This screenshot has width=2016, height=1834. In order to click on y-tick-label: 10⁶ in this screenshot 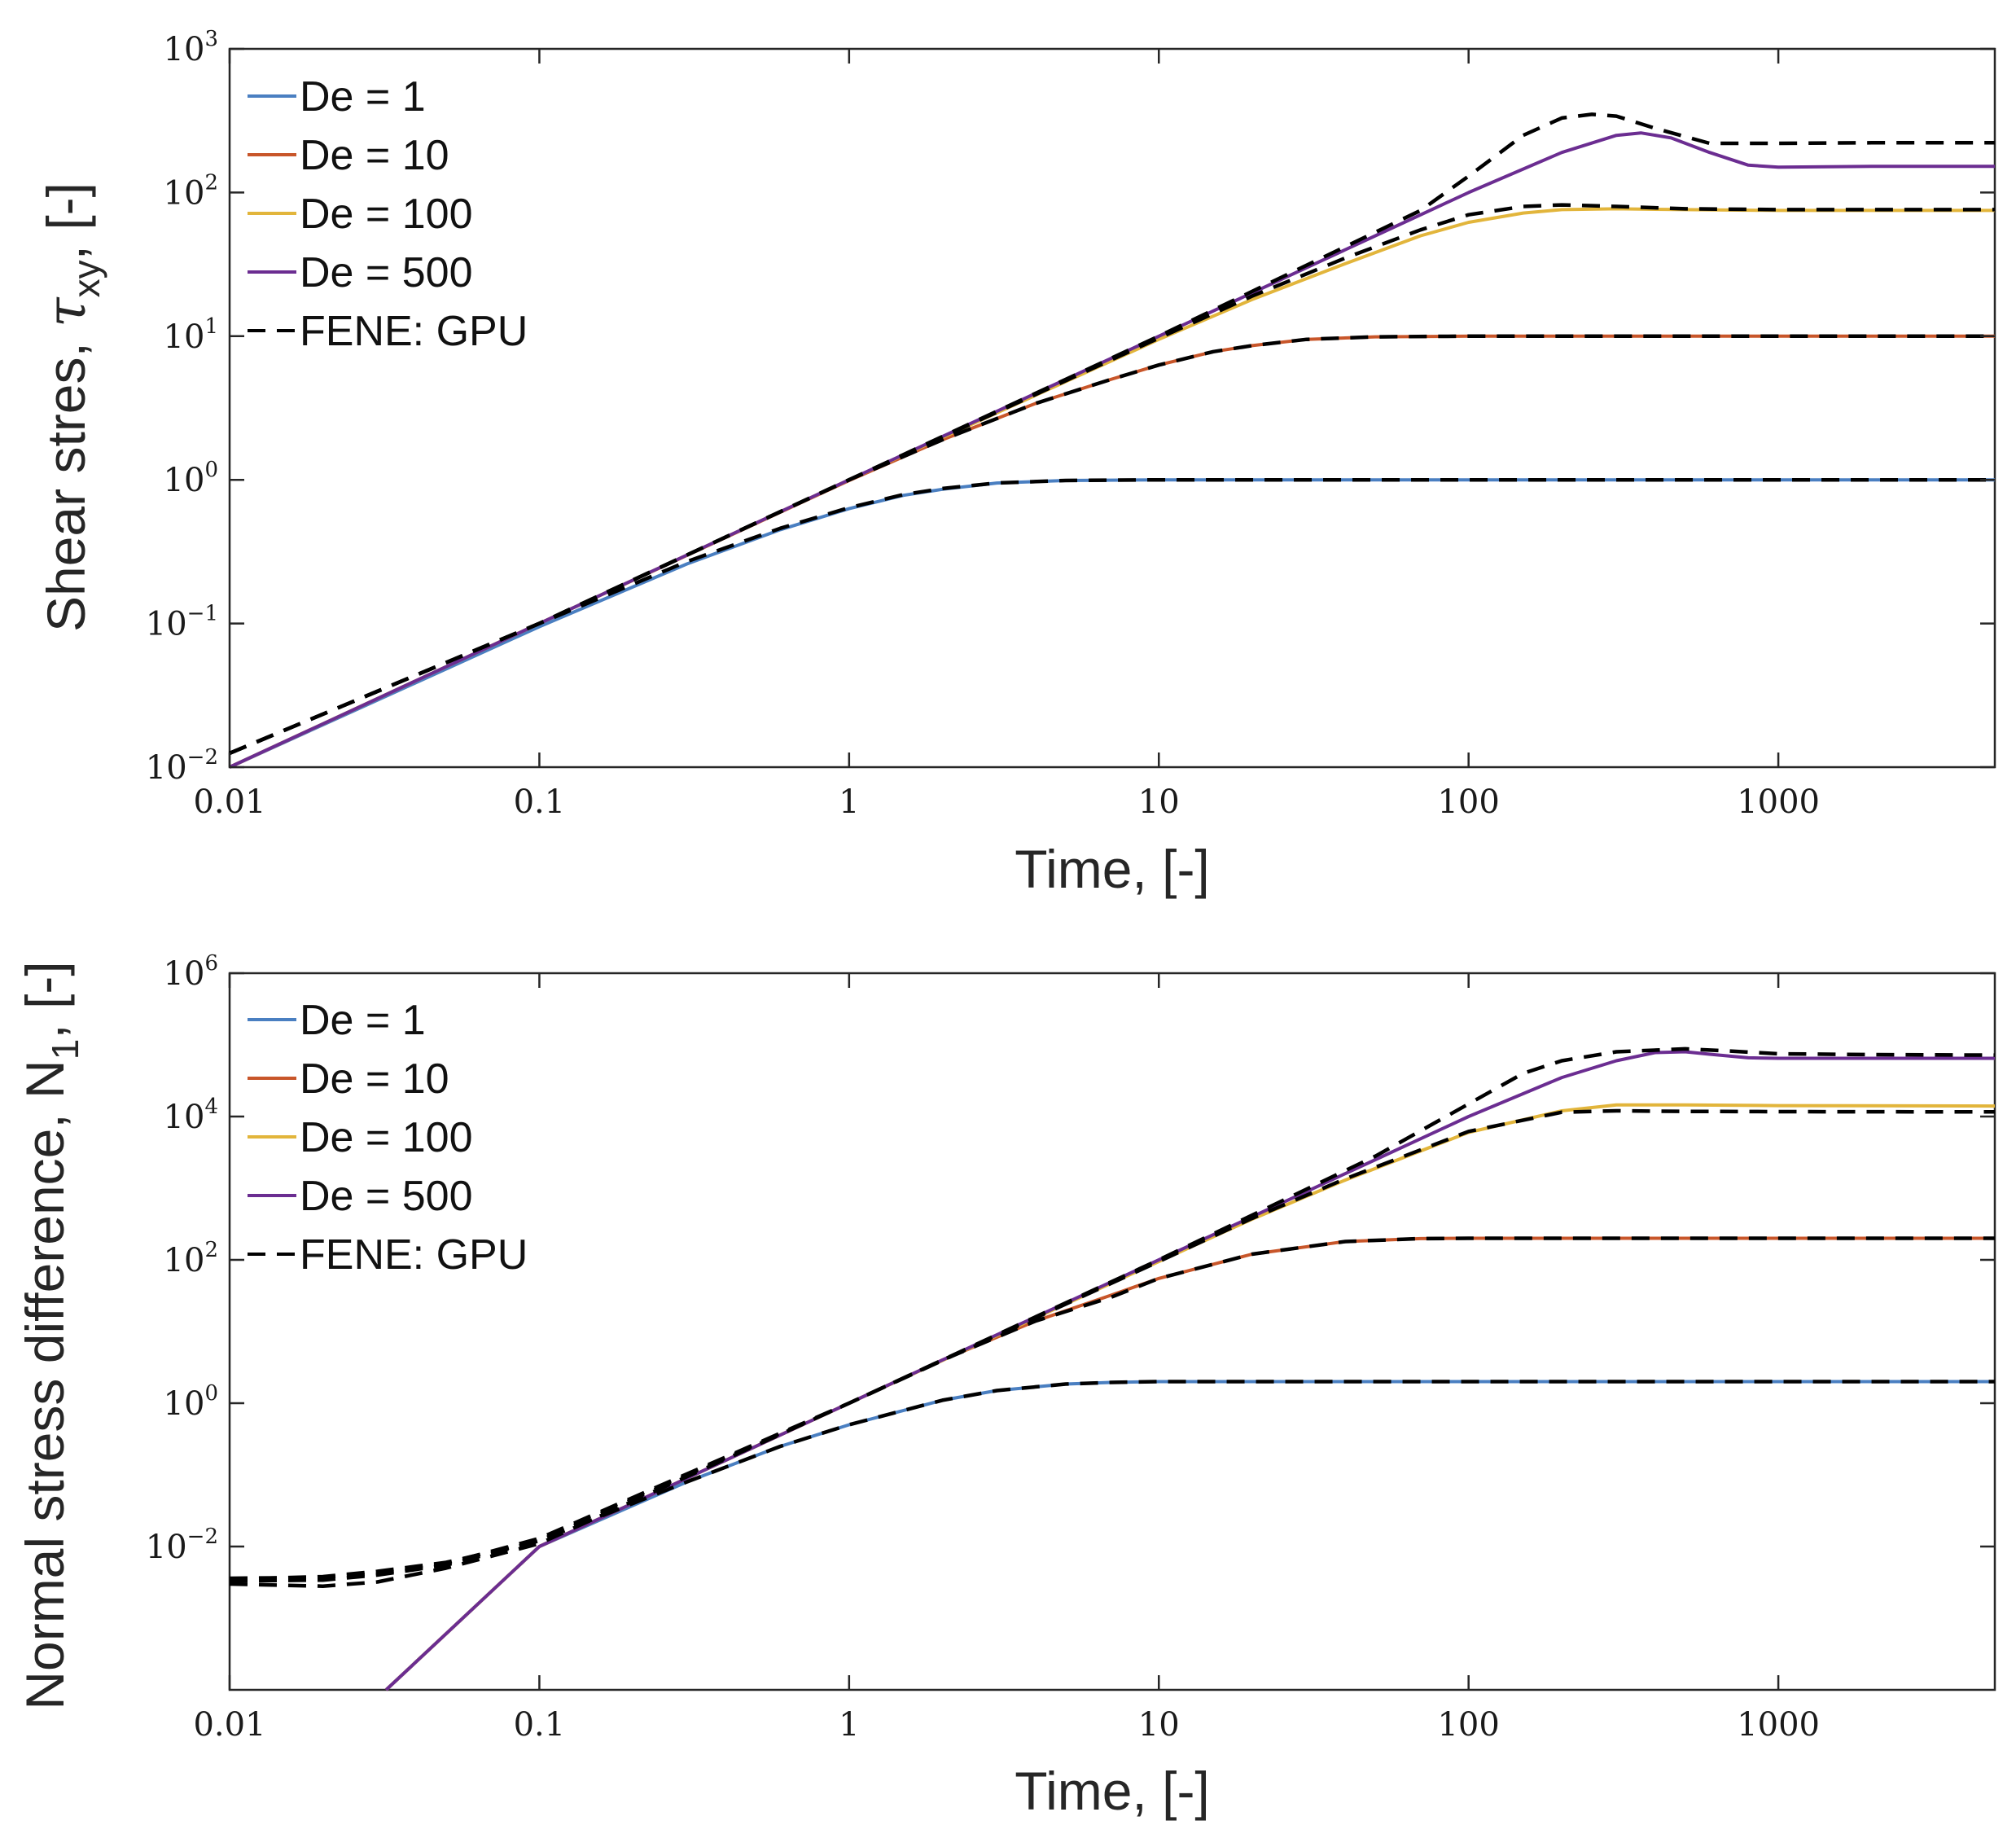, I will do `click(191, 972)`.